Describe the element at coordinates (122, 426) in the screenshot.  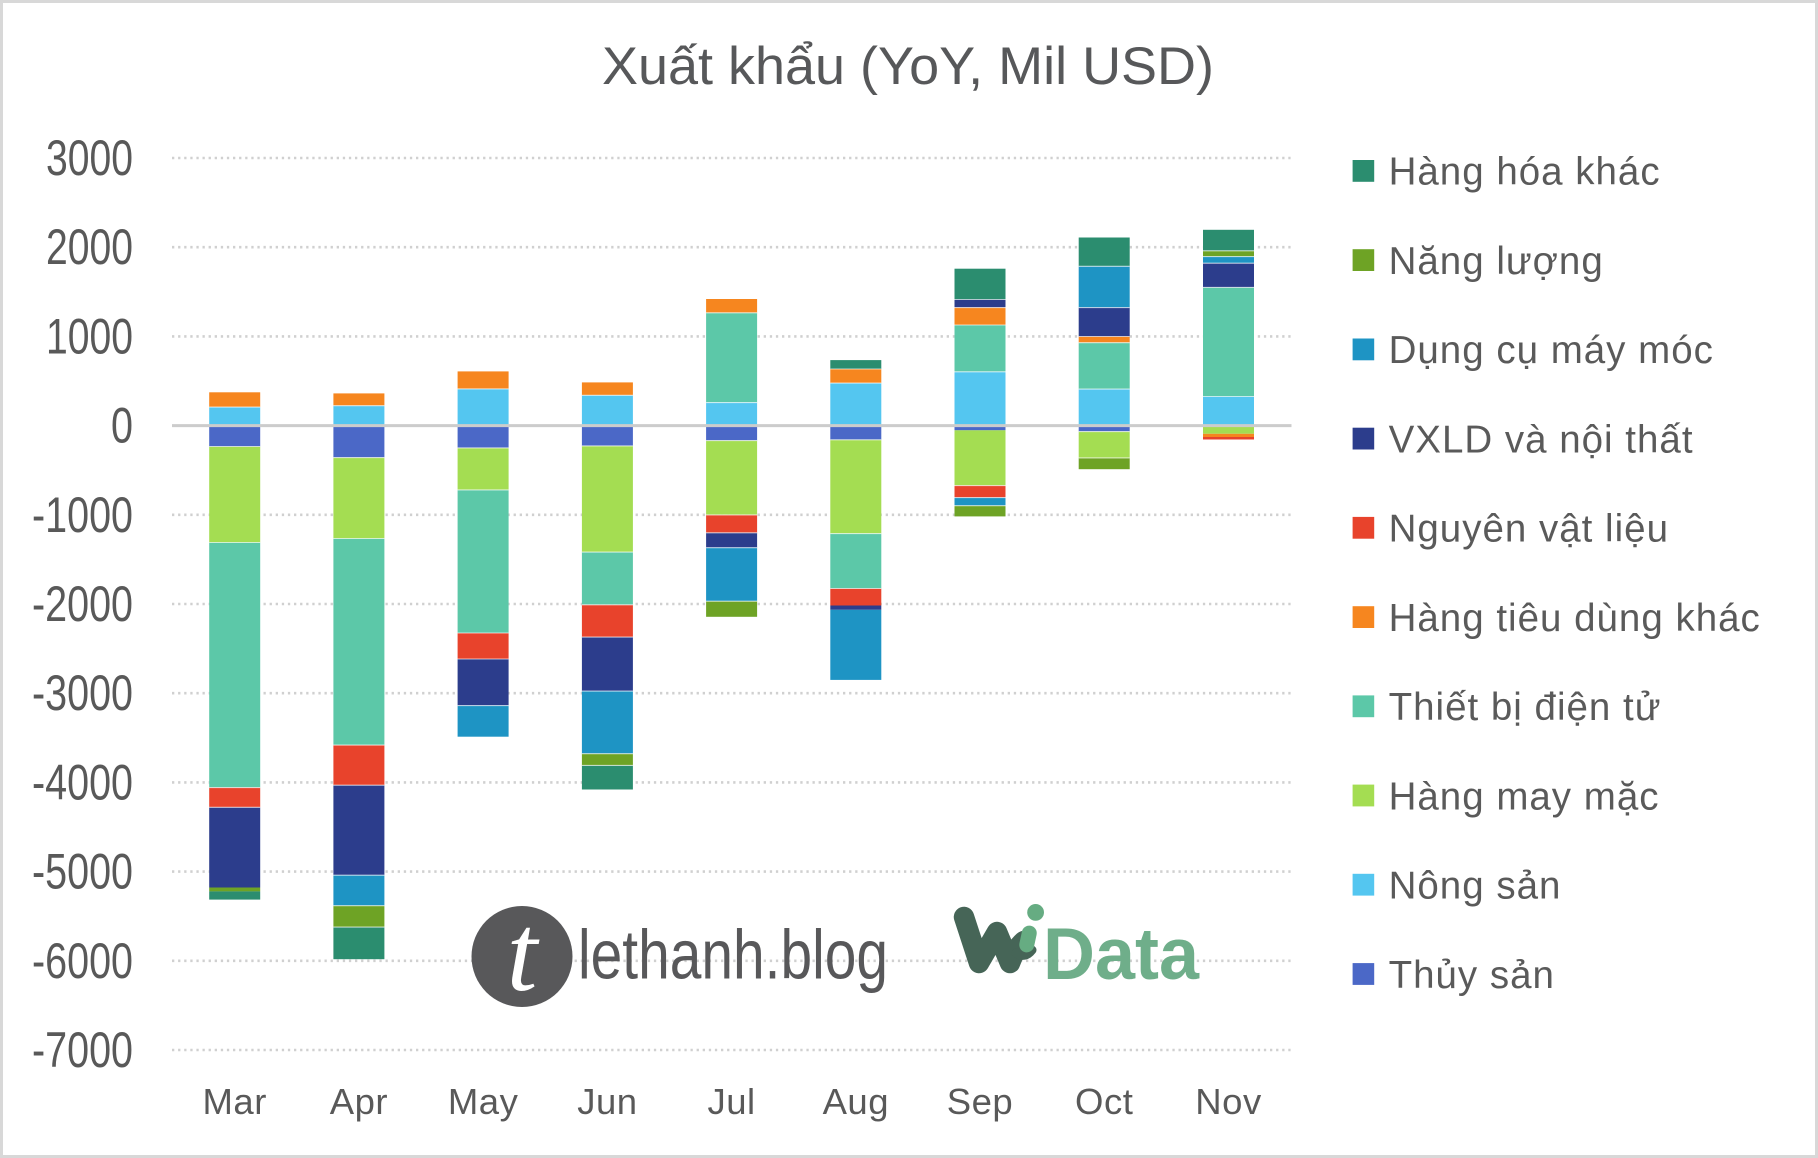
I see `svg-text: 0` at that location.